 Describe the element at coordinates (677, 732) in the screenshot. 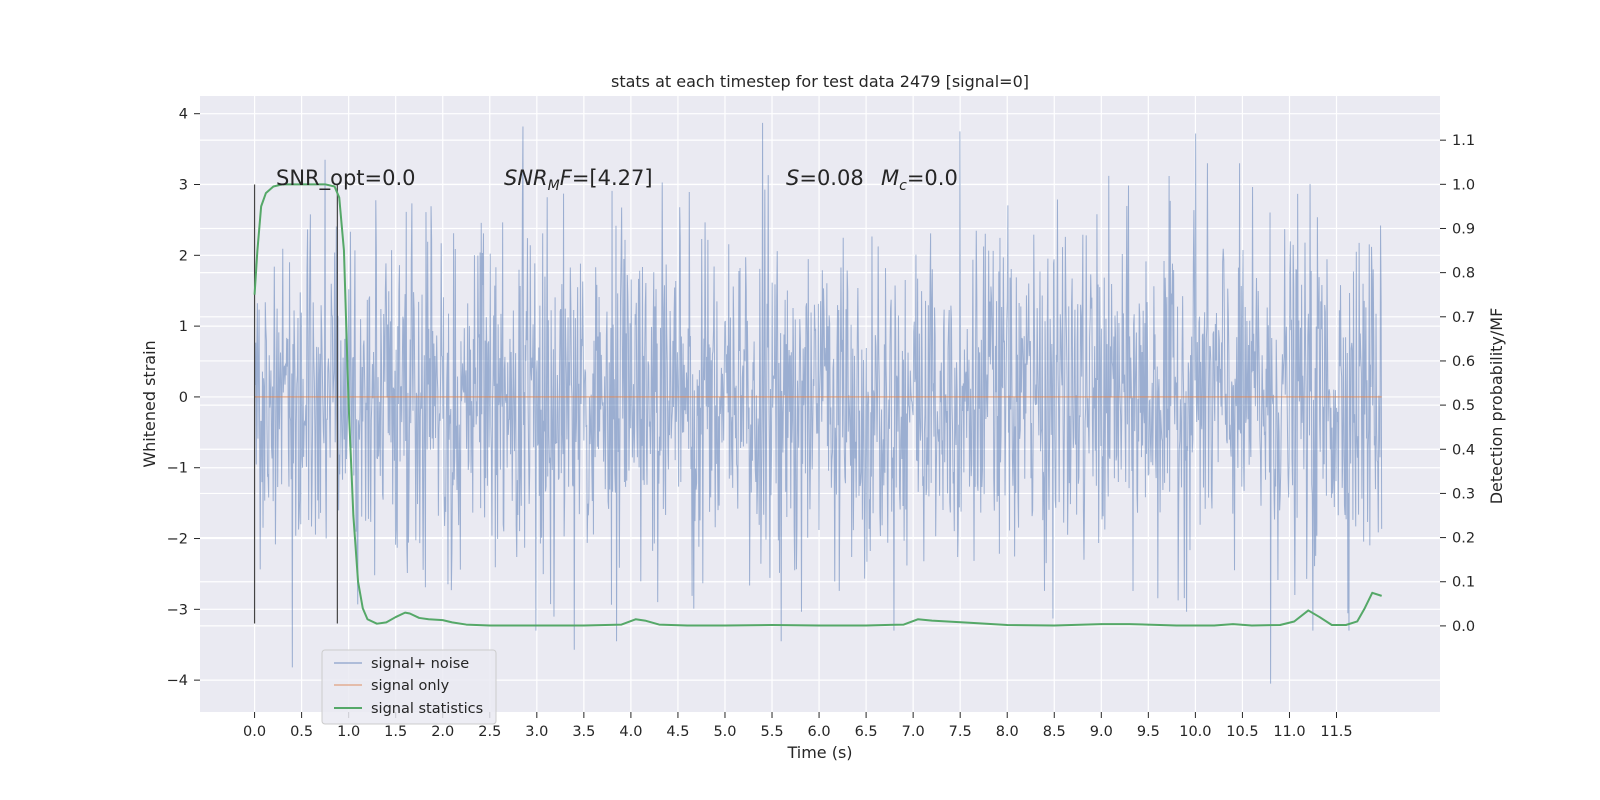

I see `x-tick-label-9: 4.5` at that location.